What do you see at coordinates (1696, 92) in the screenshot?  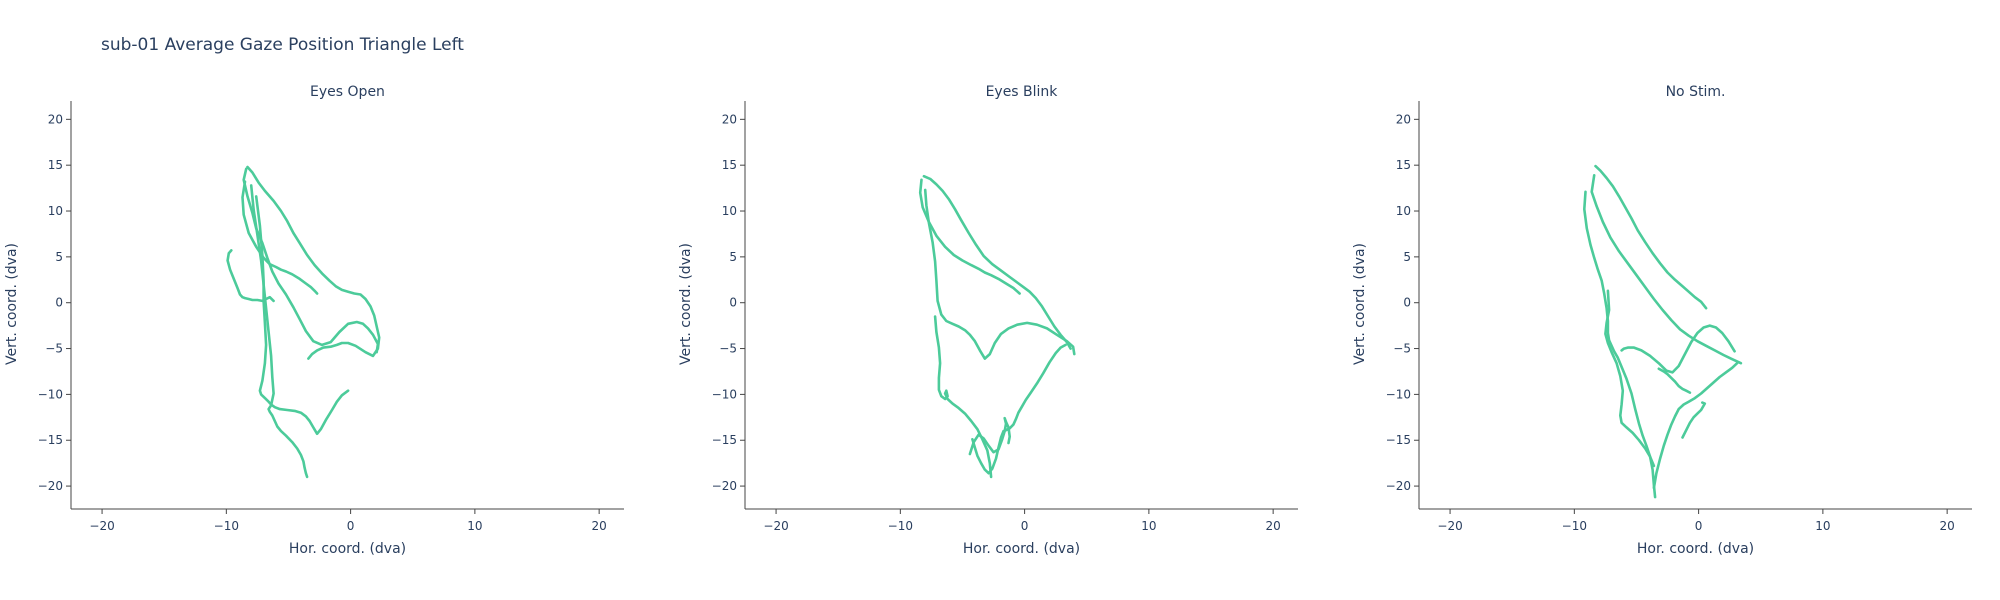 I see `panel-title-no-stim: No Stim.` at bounding box center [1696, 92].